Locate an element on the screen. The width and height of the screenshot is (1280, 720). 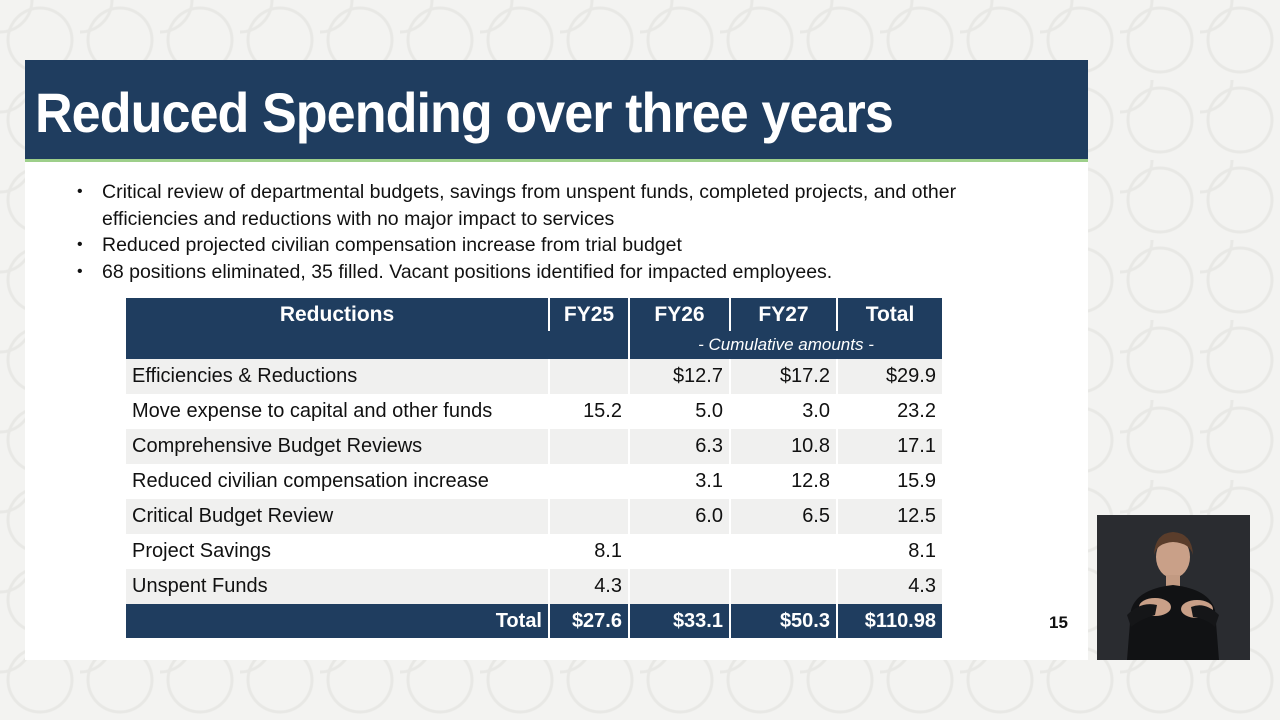
table-row: Unspent Funds 4.3 4.3 is located at coordinates (534, 586).